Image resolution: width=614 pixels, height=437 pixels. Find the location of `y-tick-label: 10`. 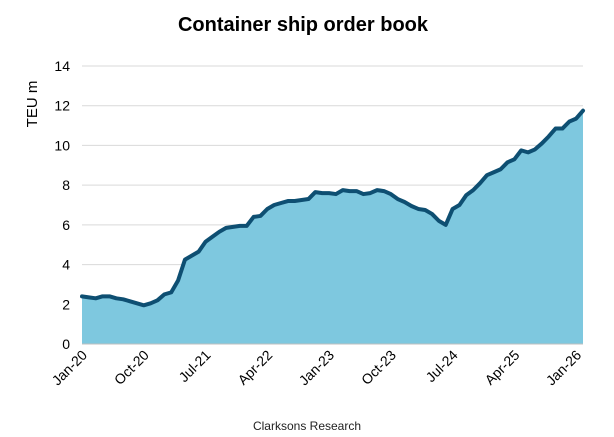

y-tick-label: 10 is located at coordinates (62, 145).